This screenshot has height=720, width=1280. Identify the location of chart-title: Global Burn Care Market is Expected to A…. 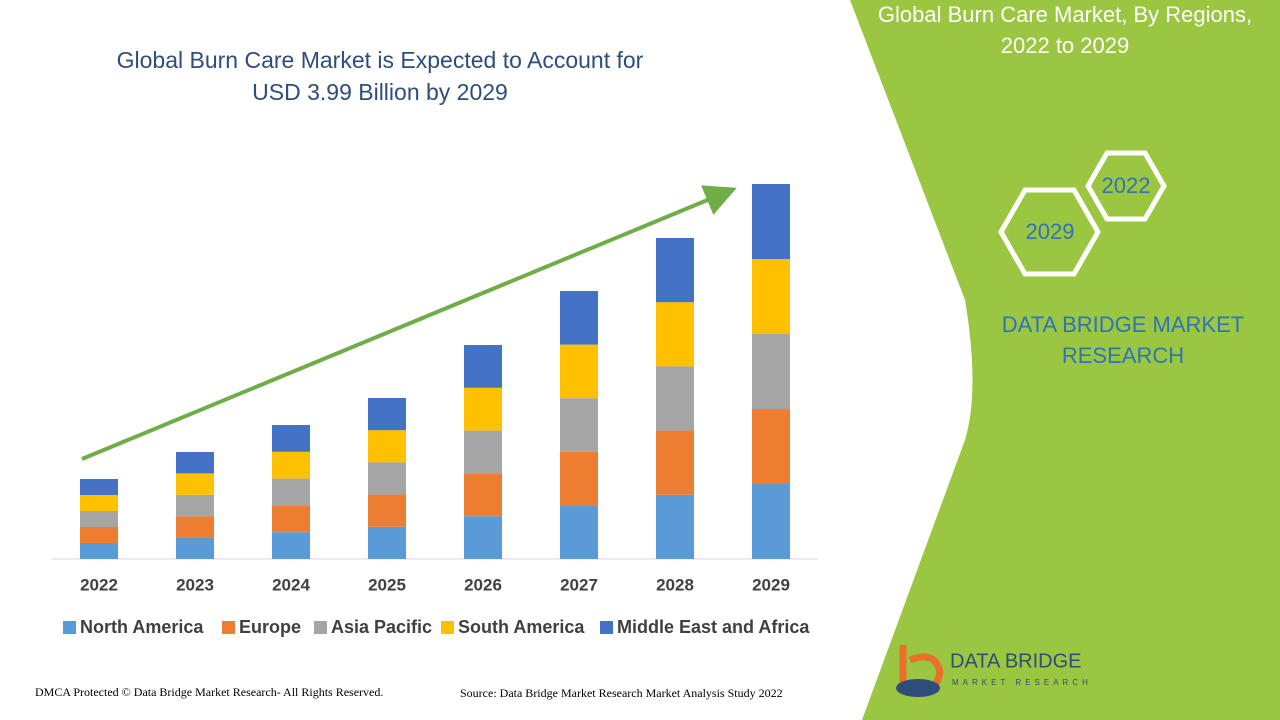
(380, 60).